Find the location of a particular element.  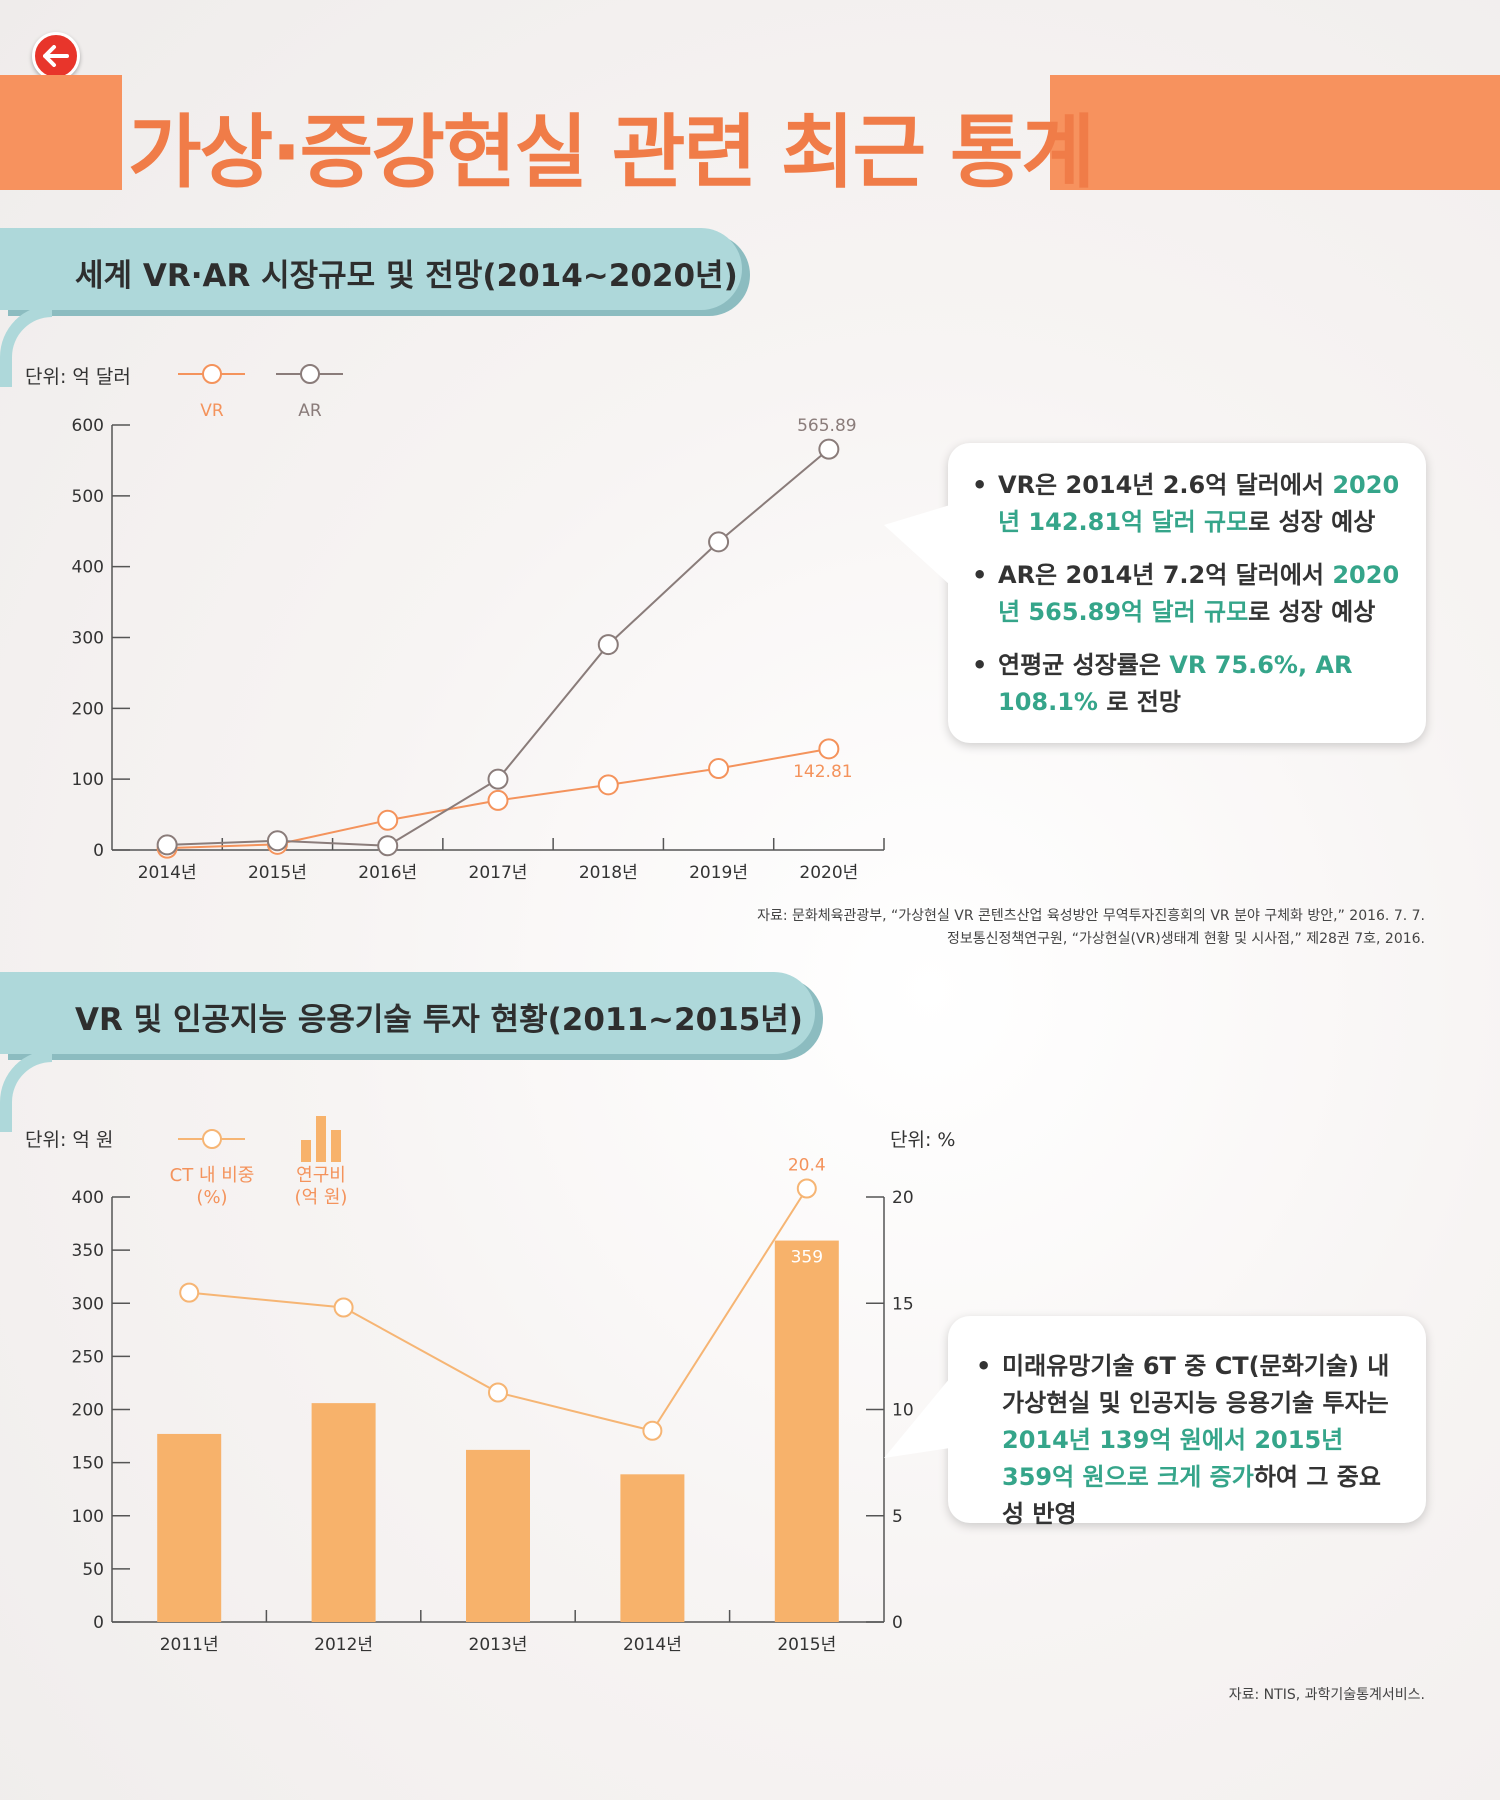

chart1-x-tick-label: 2016년 is located at coordinates (387, 873).